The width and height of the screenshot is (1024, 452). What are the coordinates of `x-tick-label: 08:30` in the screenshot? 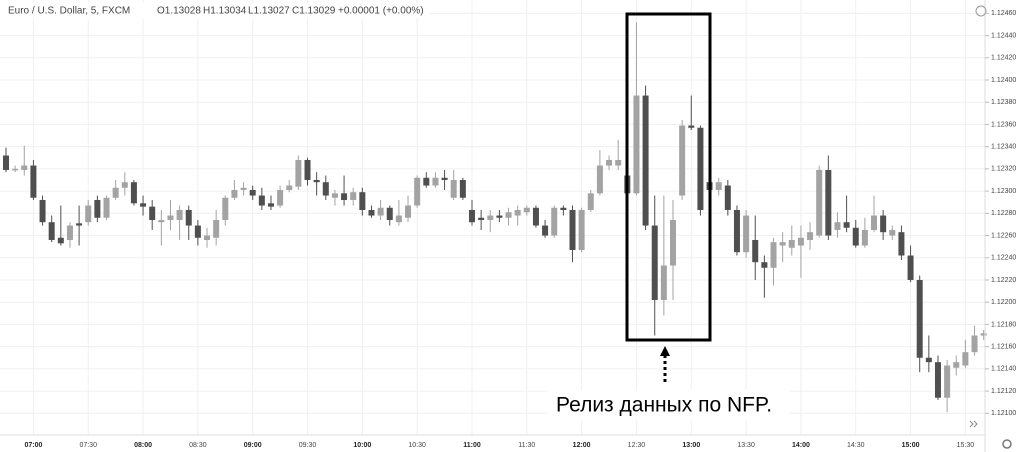 It's located at (198, 445).